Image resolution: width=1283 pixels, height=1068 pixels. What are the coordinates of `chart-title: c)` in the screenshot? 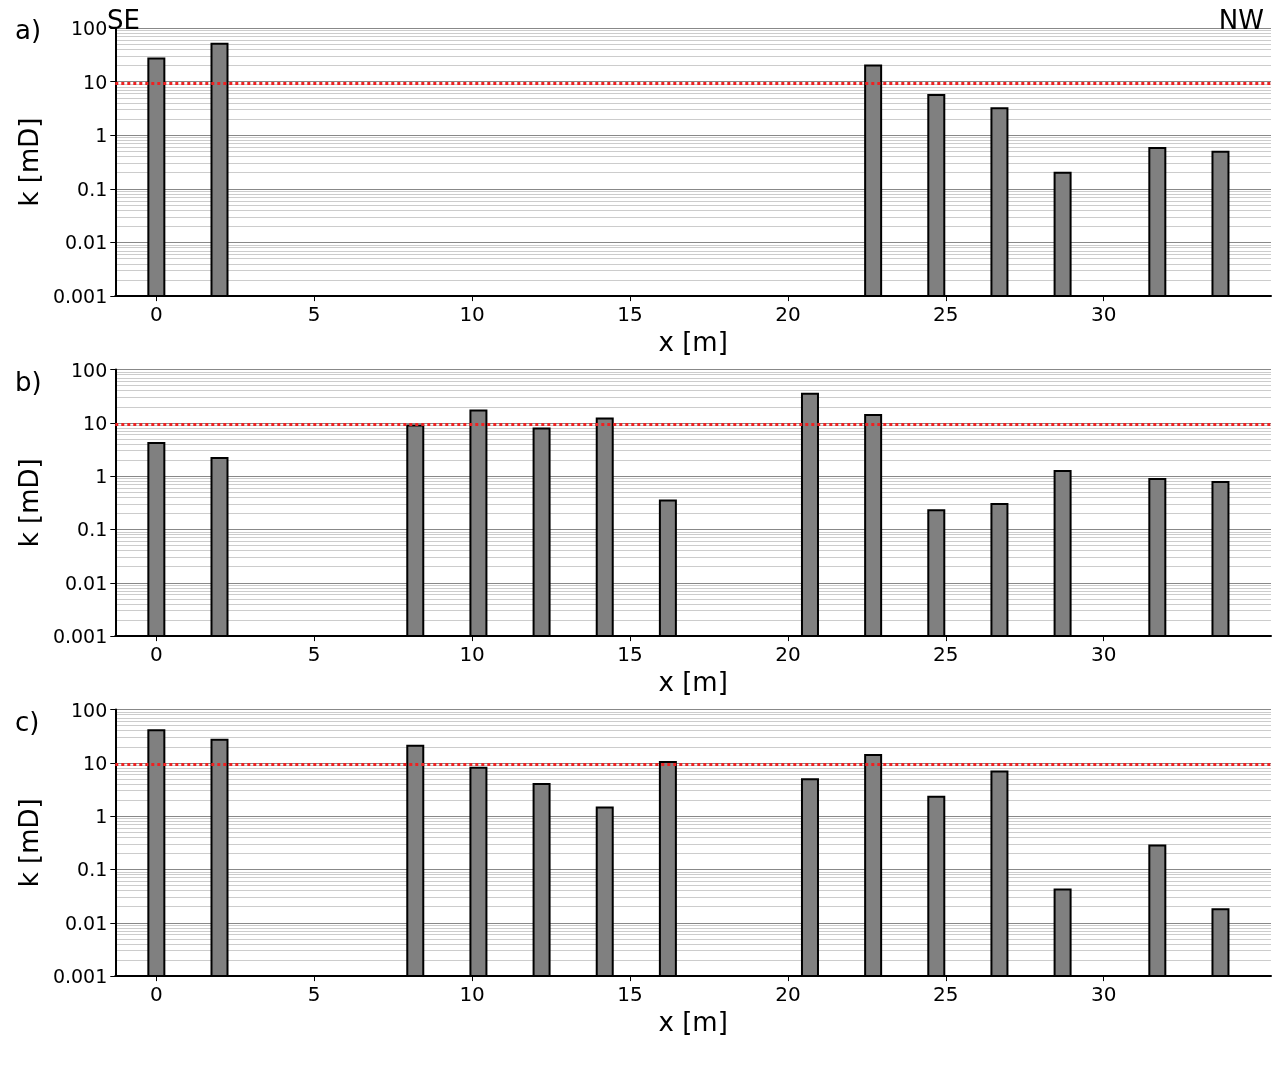 It's located at (27, 722).